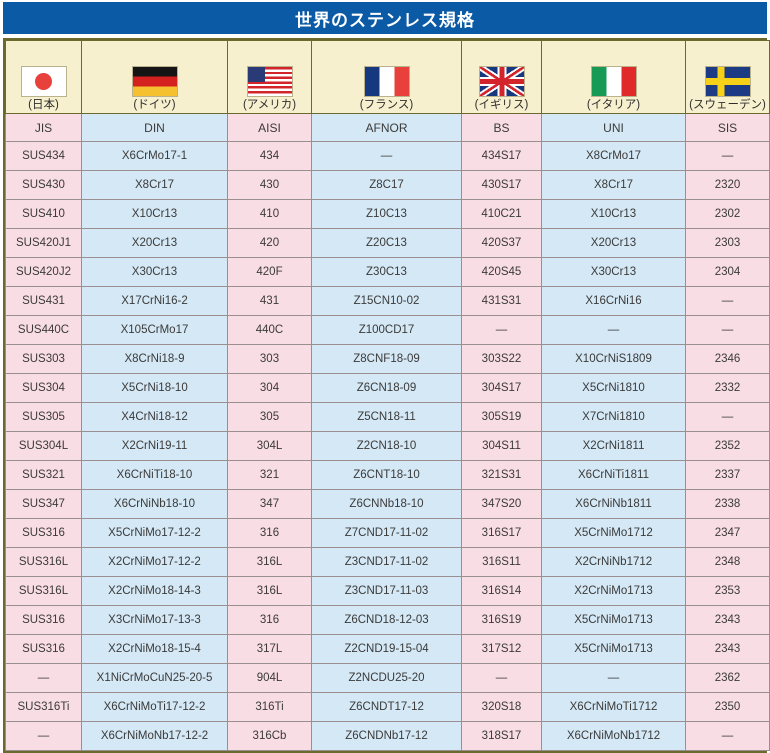  What do you see at coordinates (501, 736) in the screenshot?
I see `cell-bs: 318S17` at bounding box center [501, 736].